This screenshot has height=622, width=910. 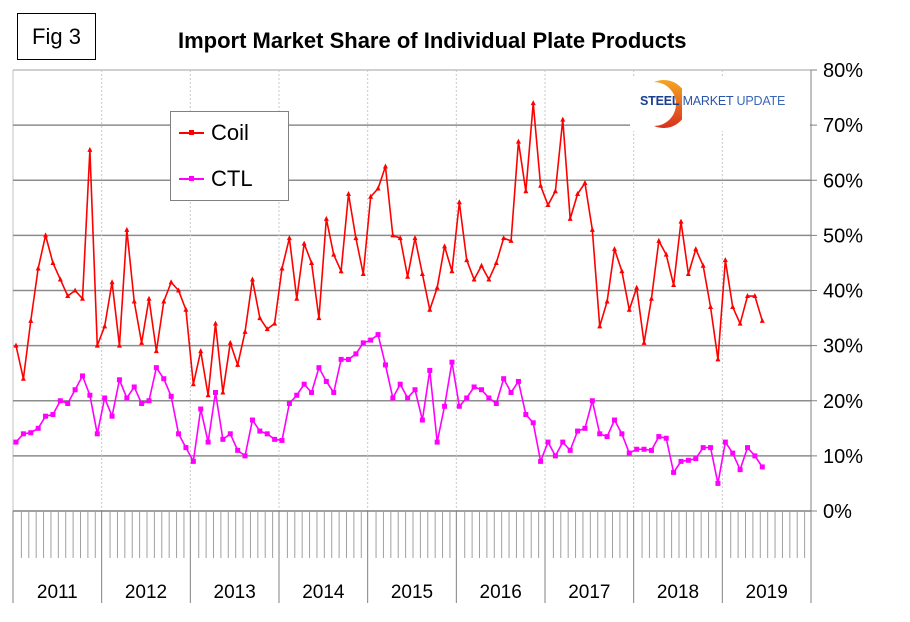 What do you see at coordinates (843, 181) in the screenshot?
I see `y-tick-label: 60%` at bounding box center [843, 181].